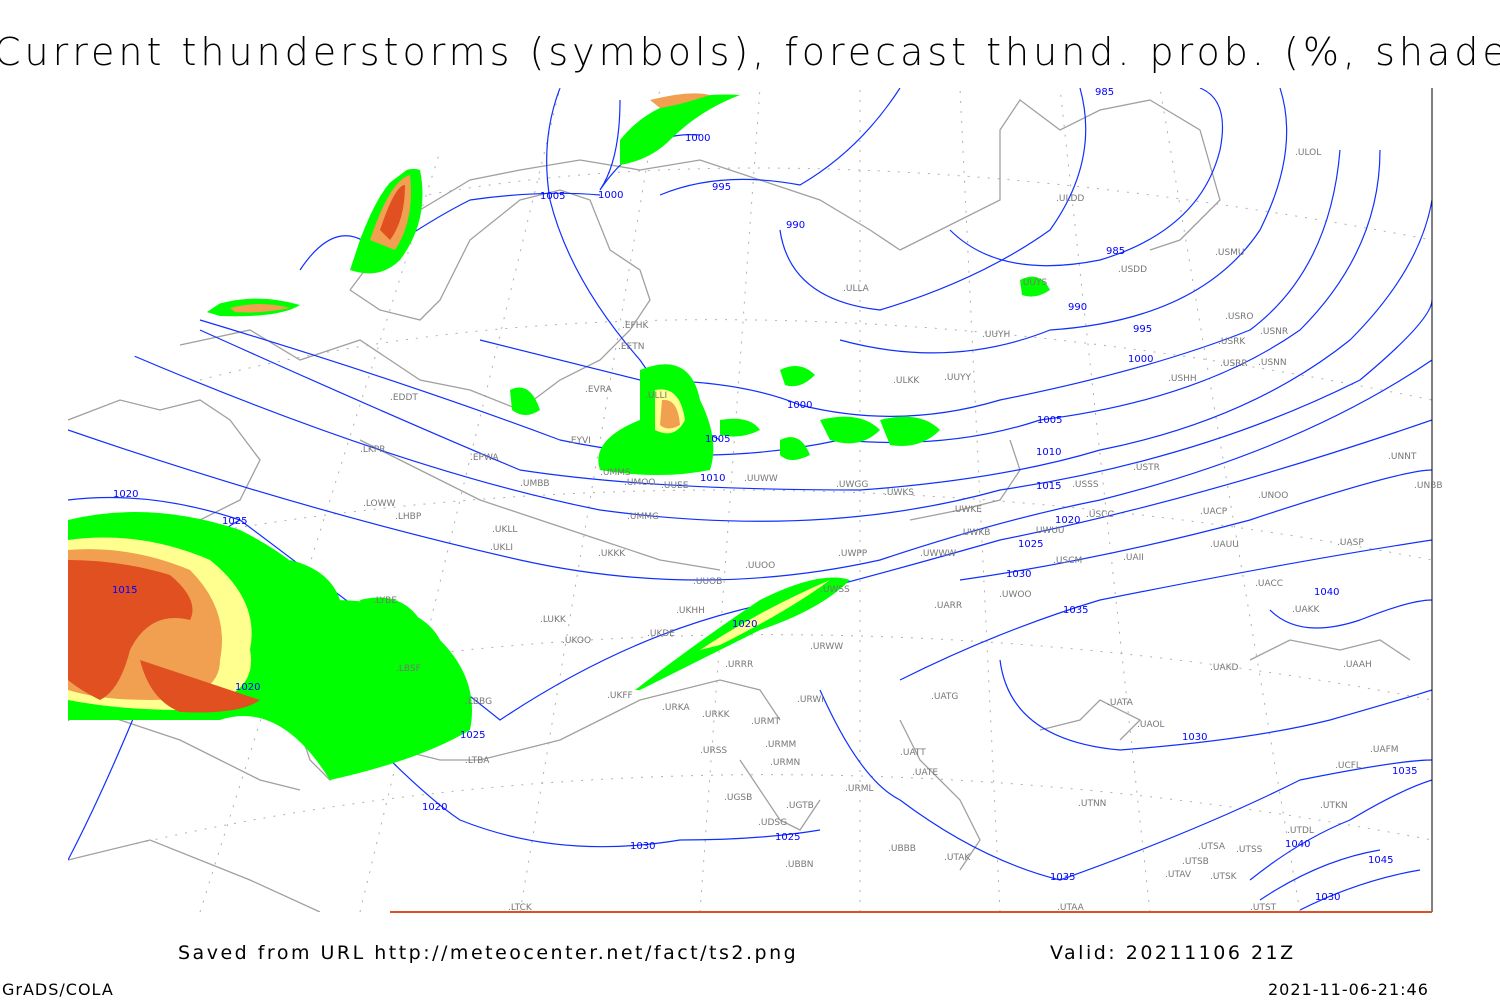  Describe the element at coordinates (1173, 953) in the screenshot. I see `valid-time: Valid: 20211106 21Z` at that location.